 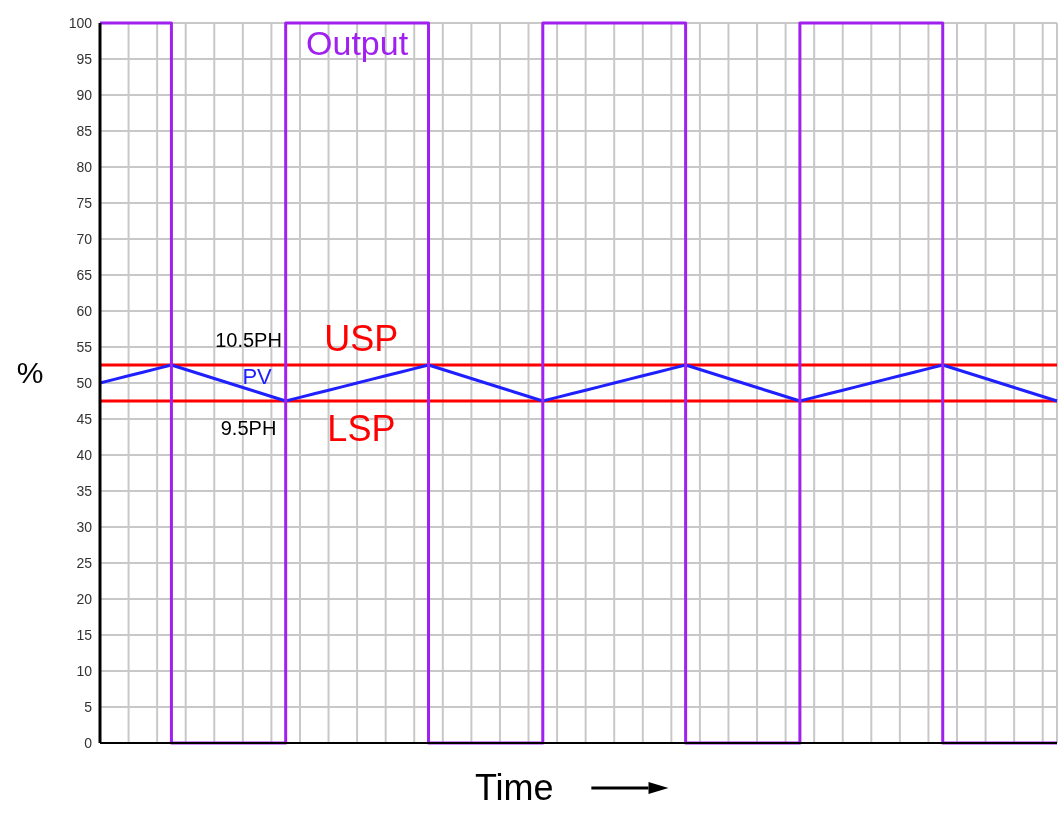 What do you see at coordinates (84, 202) in the screenshot?
I see `y-tick-label: 75` at bounding box center [84, 202].